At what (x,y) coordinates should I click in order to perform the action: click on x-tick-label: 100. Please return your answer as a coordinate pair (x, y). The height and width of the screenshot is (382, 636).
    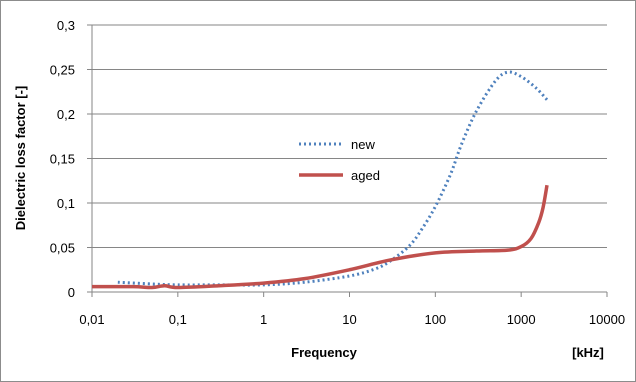
    Looking at the image, I should click on (435, 319).